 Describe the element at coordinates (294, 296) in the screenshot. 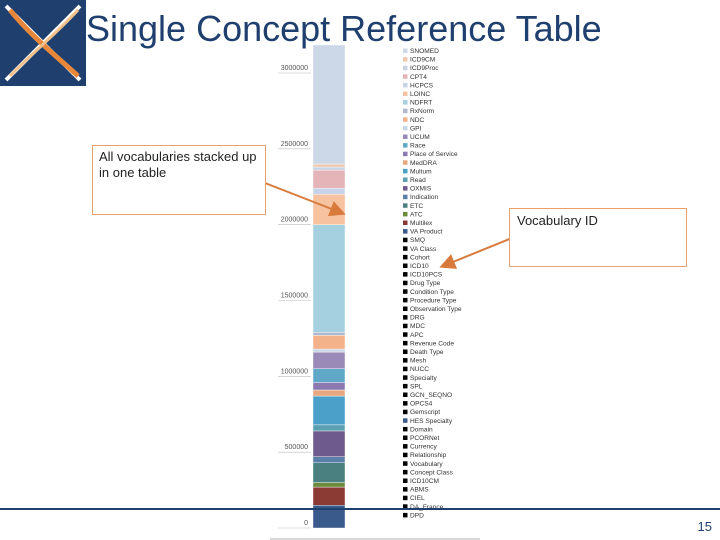

I see `y-tick-label: 1500000` at that location.